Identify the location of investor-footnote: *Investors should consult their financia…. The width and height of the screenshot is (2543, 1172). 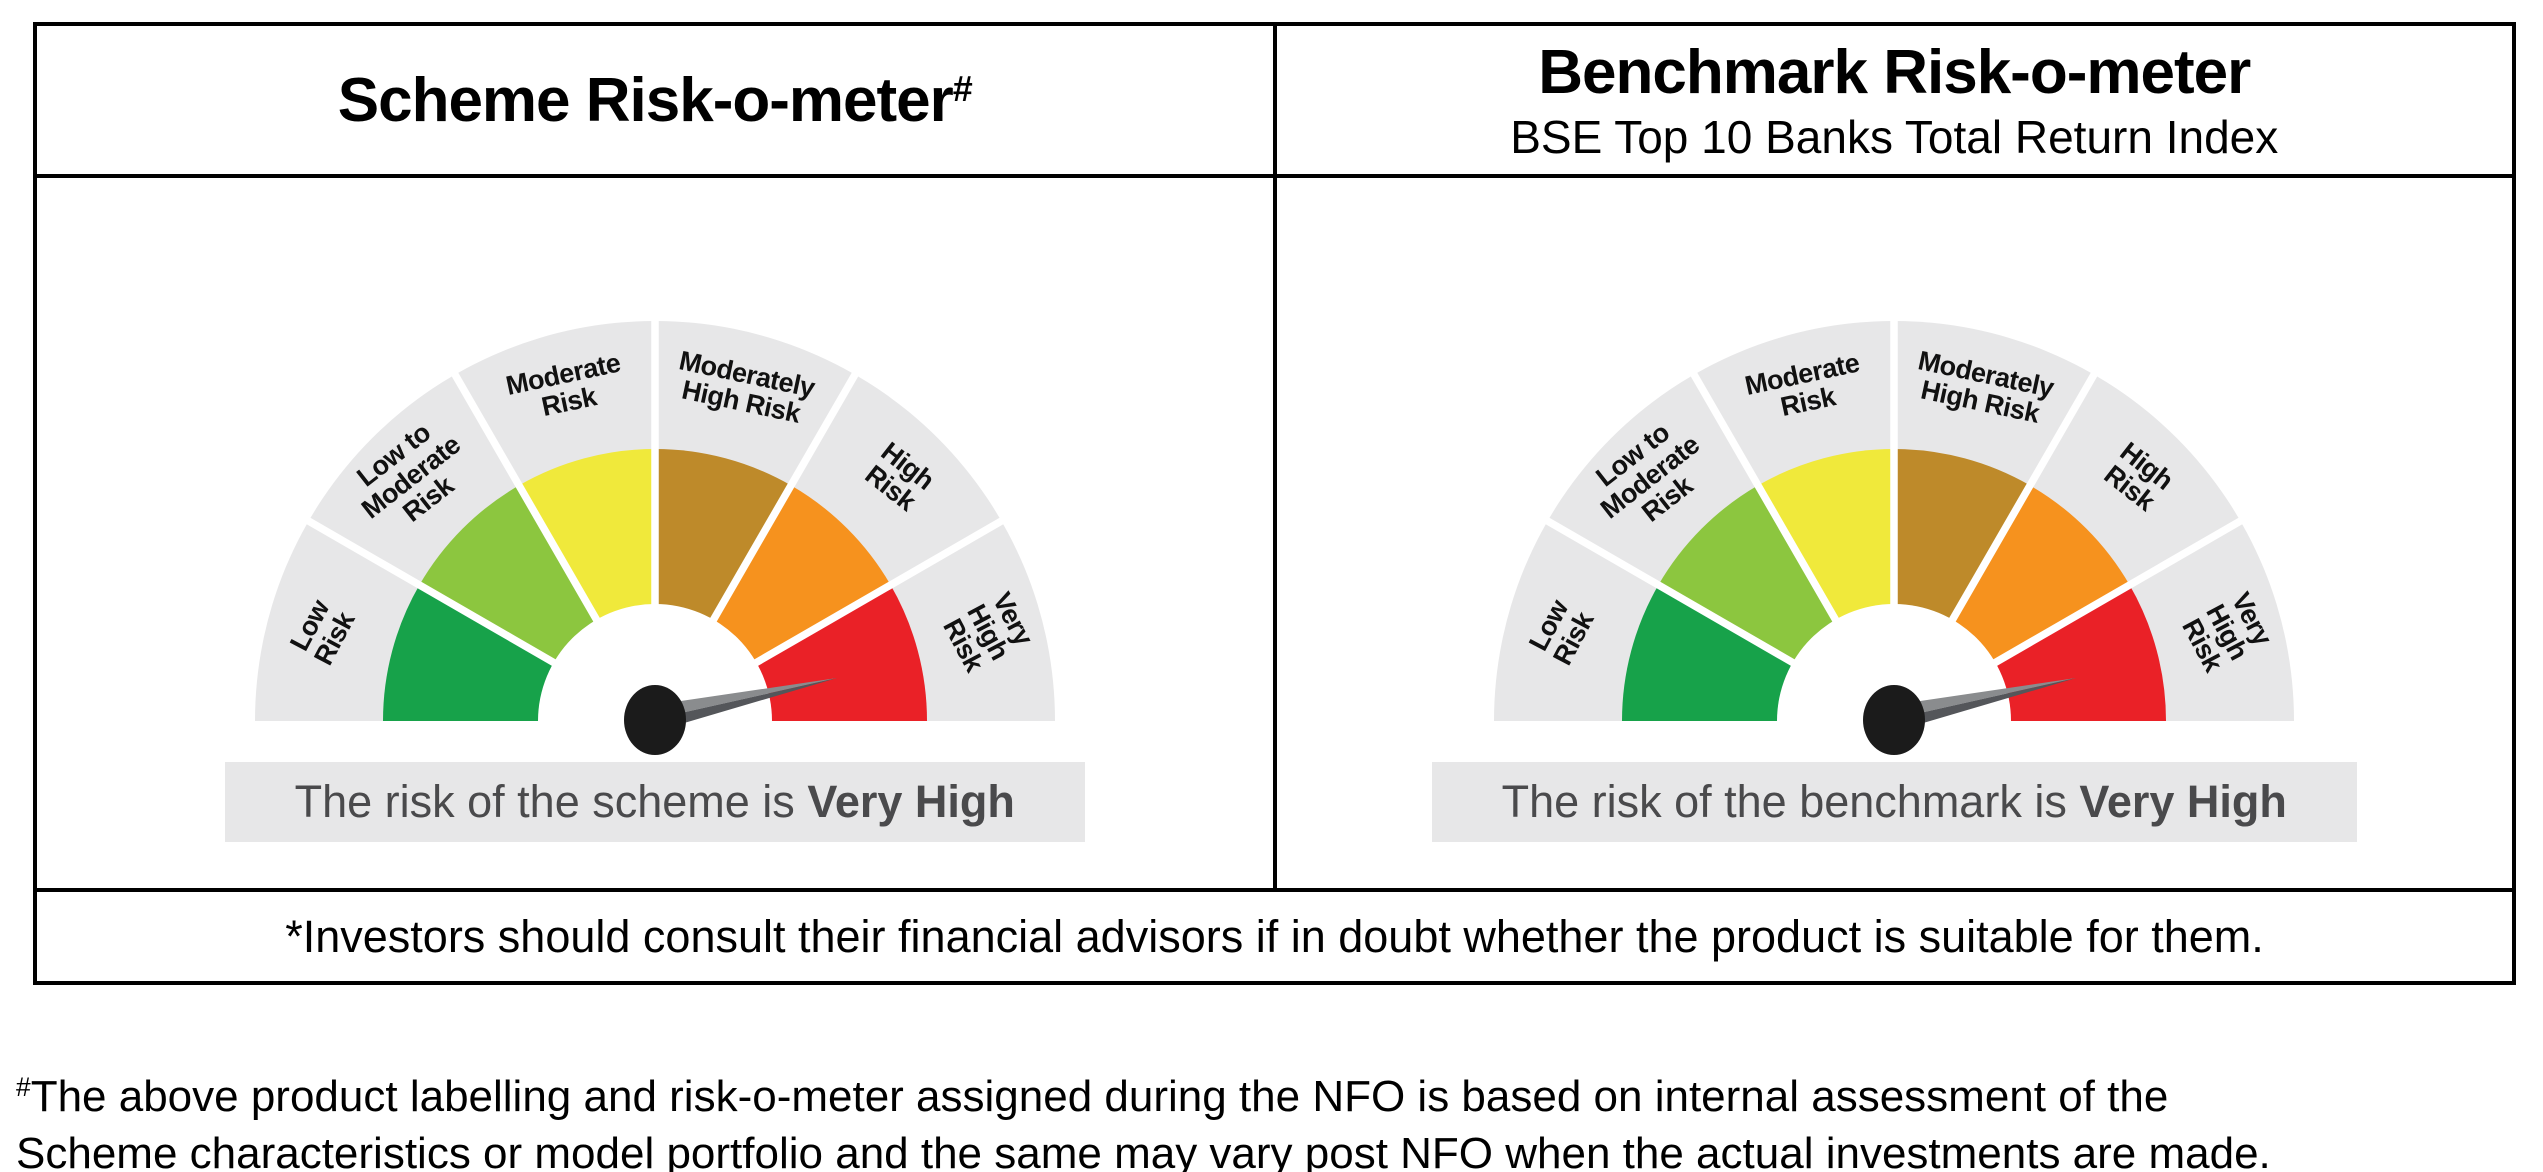
(1274, 934).